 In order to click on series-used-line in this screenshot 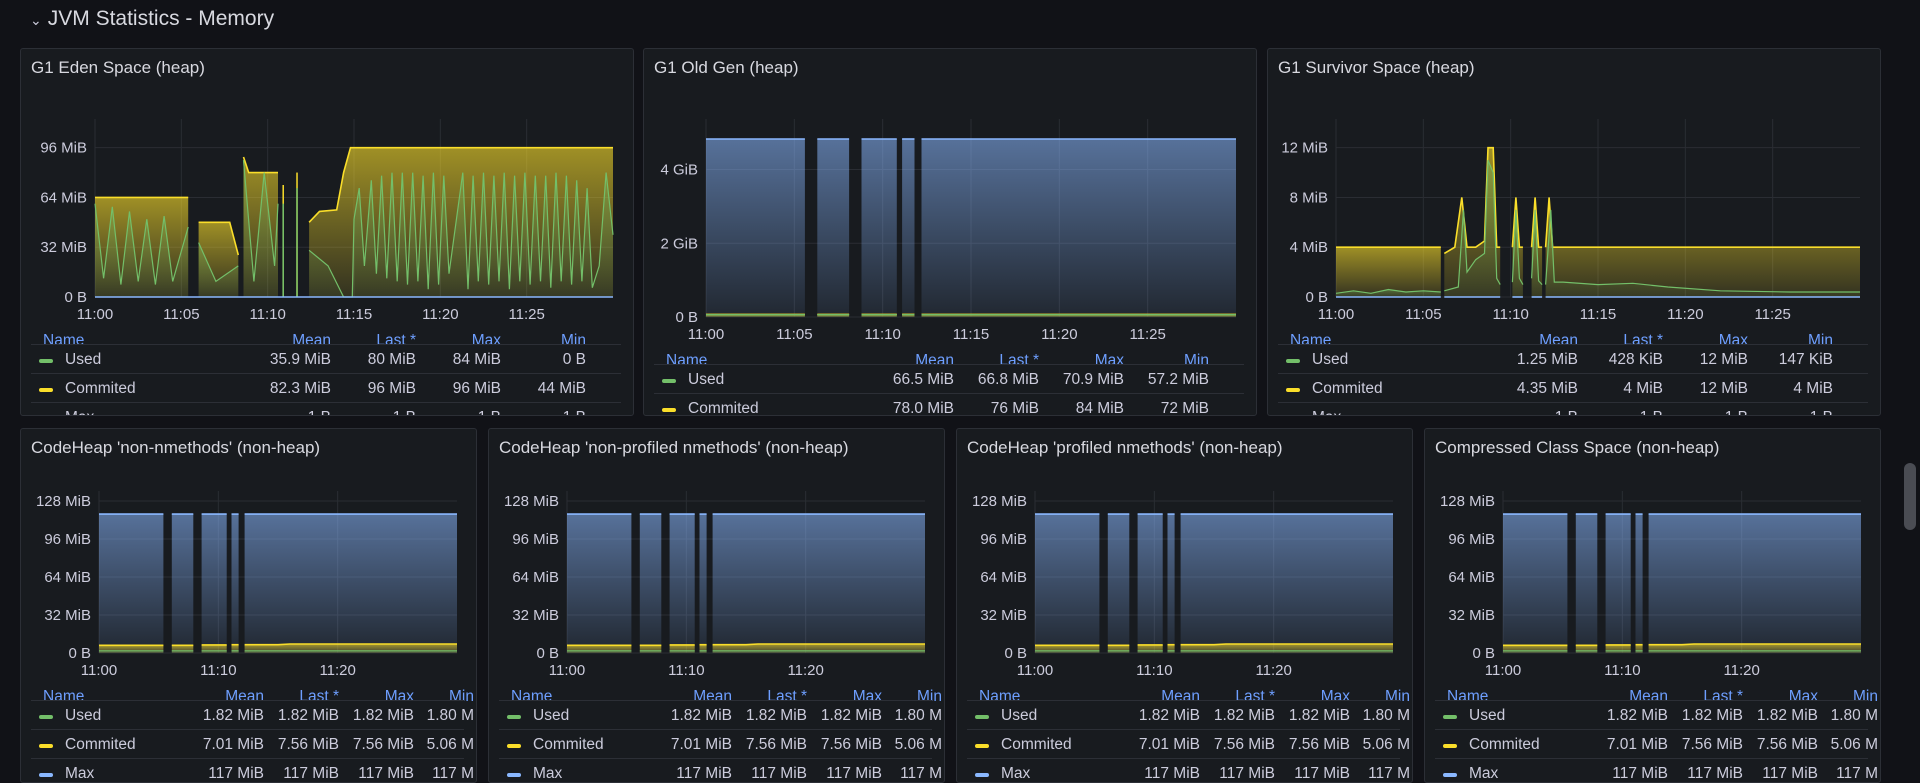, I will do `click(1517, 247)`.